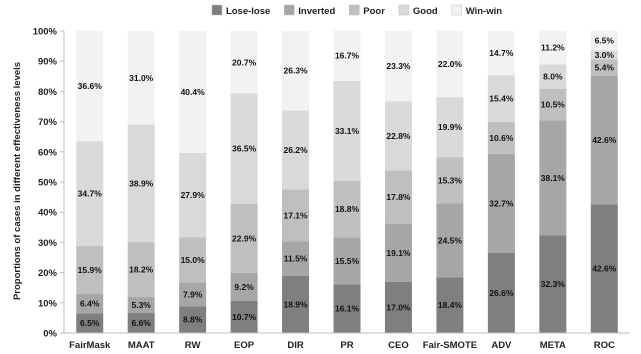 Image resolution: width=641 pixels, height=354 pixels. Describe the element at coordinates (289, 10) in the screenshot. I see `legend-swatch-inverted` at that location.